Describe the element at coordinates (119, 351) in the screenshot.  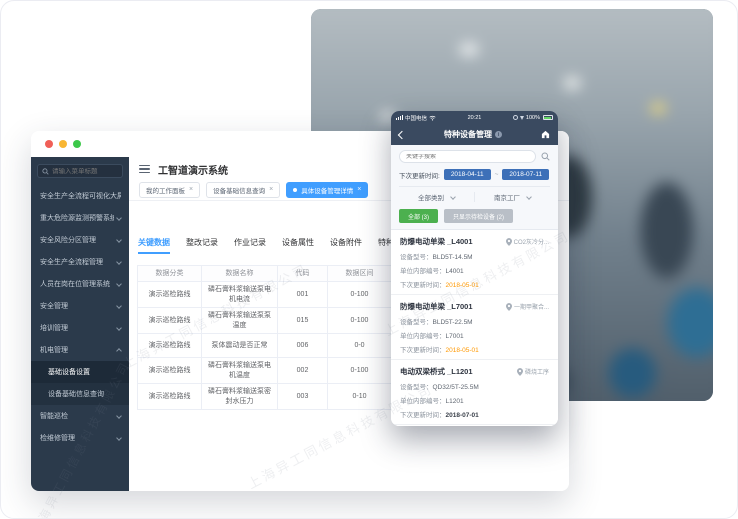
I see `chevron-up-icon` at that location.